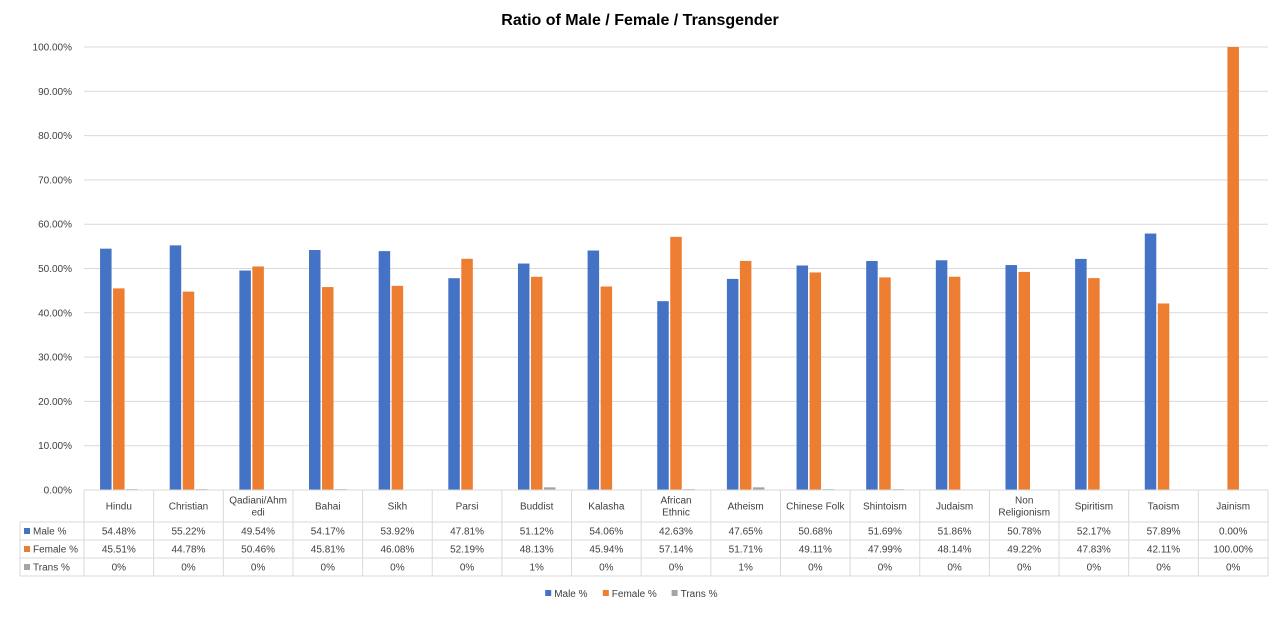  What do you see at coordinates (746, 507) in the screenshot?
I see `category-label: Atheism` at bounding box center [746, 507].